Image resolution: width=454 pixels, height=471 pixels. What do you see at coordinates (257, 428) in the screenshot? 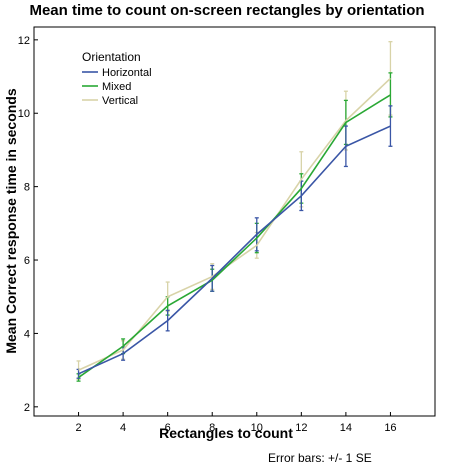
I see `x-tick-label: 10` at bounding box center [257, 428].